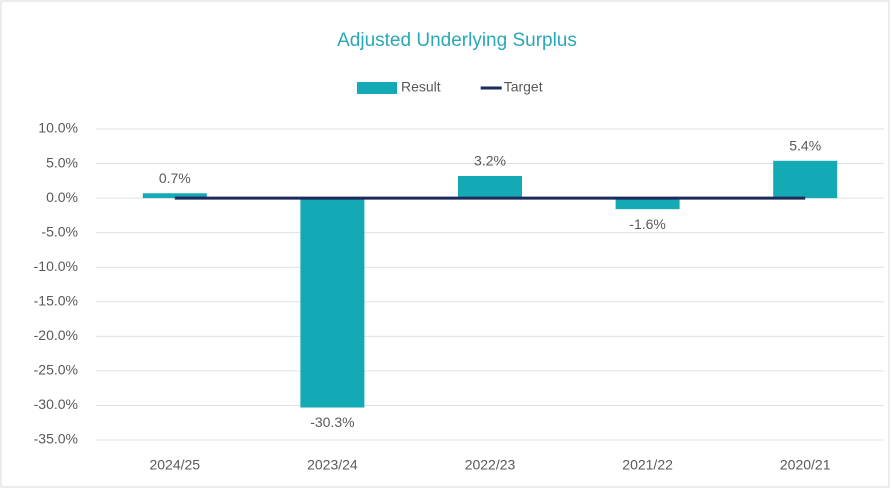 The width and height of the screenshot is (892, 489). I want to click on chart-title: Adjusted Underlying Surplus, so click(457, 40).